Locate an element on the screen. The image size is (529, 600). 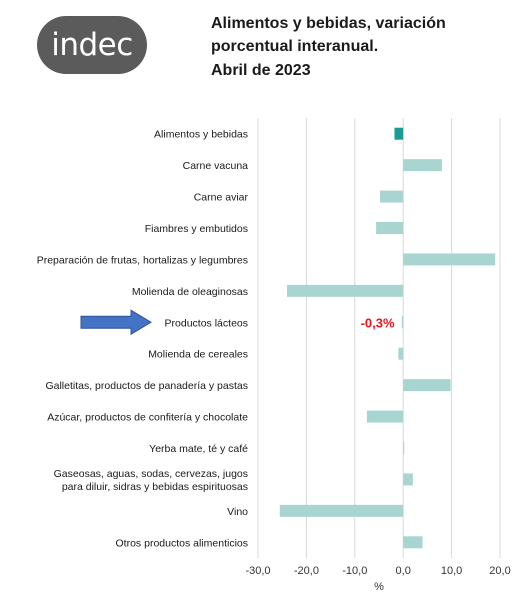
category-label: Alimentos y bebidas is located at coordinates (201, 135).